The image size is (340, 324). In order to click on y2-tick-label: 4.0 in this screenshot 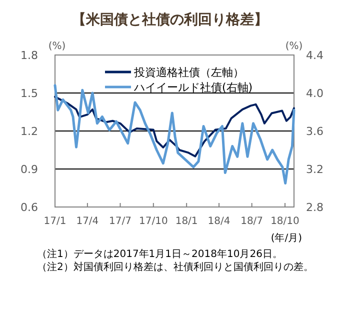, I will do `click(315, 93)`.